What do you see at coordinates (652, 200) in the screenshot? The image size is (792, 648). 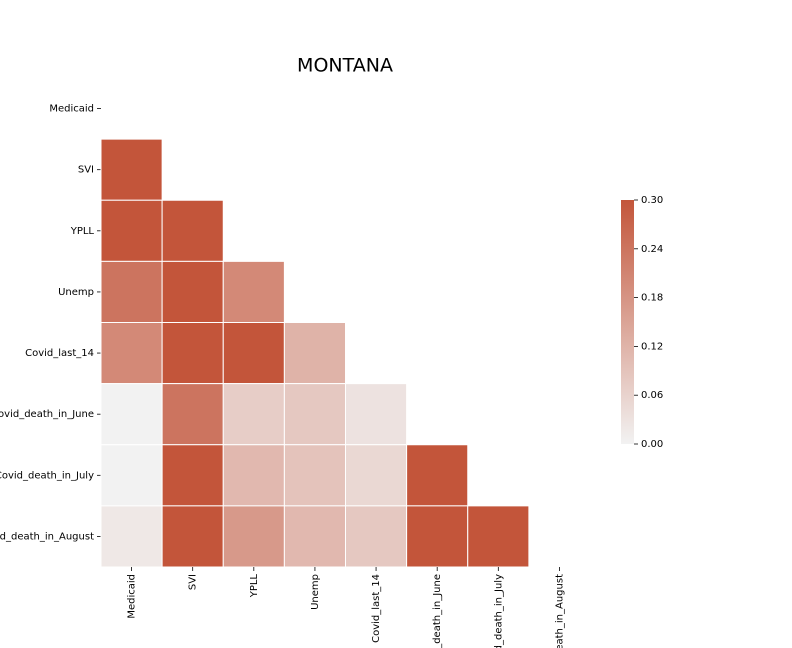 I see `colorbar-tick-label: 0.30` at bounding box center [652, 200].